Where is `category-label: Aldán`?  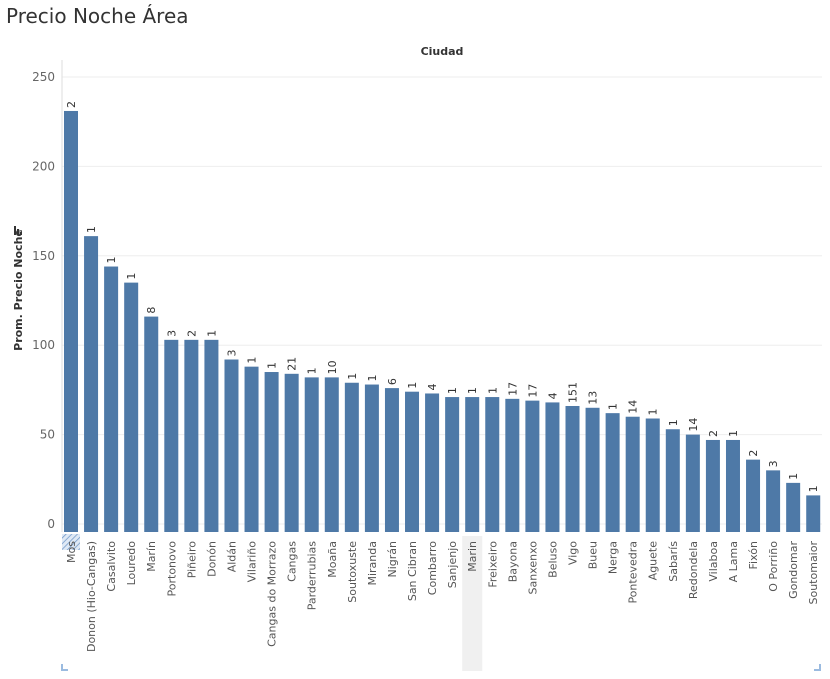
category-label: Aldán is located at coordinates (231, 556).